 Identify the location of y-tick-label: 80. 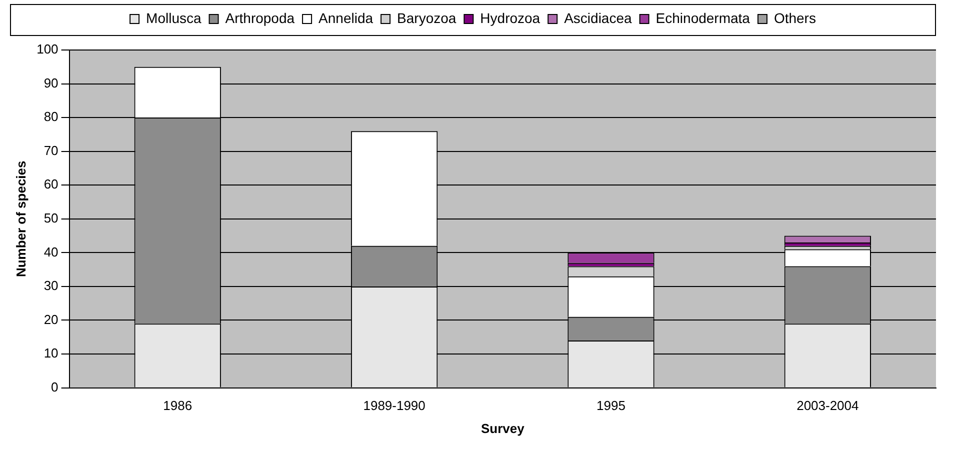
(51, 116).